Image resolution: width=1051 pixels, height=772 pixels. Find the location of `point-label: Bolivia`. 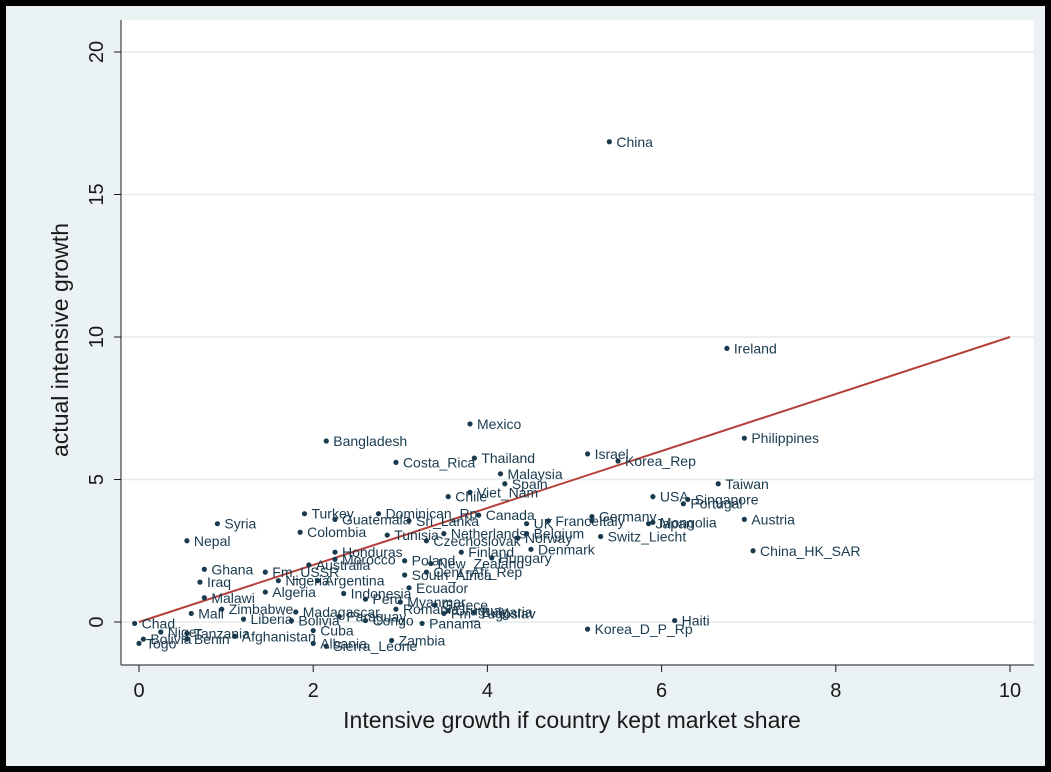

point-label: Bolivia is located at coordinates (170, 639).